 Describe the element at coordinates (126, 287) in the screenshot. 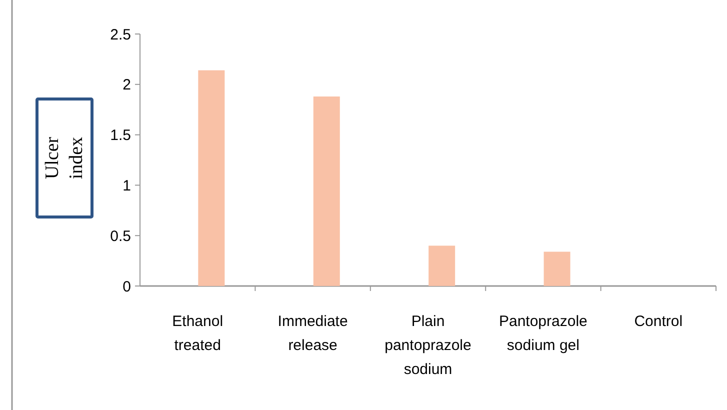

I see `y-tick-label: 0` at that location.